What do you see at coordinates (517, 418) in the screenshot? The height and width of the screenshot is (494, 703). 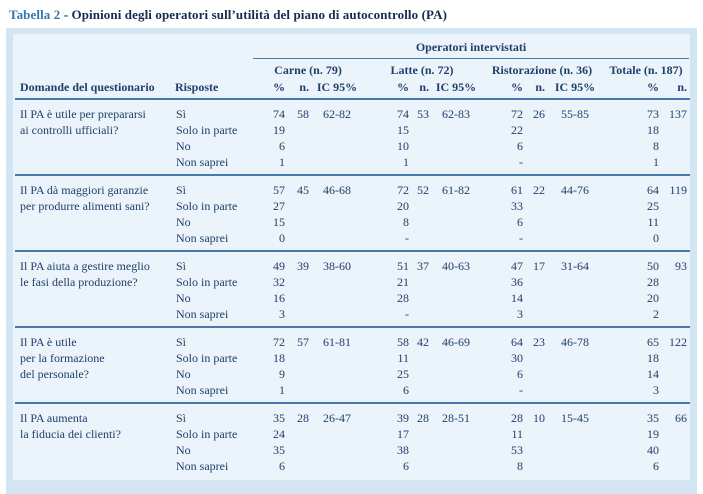 I see `ristorazione-pct-cell: 28` at bounding box center [517, 418].